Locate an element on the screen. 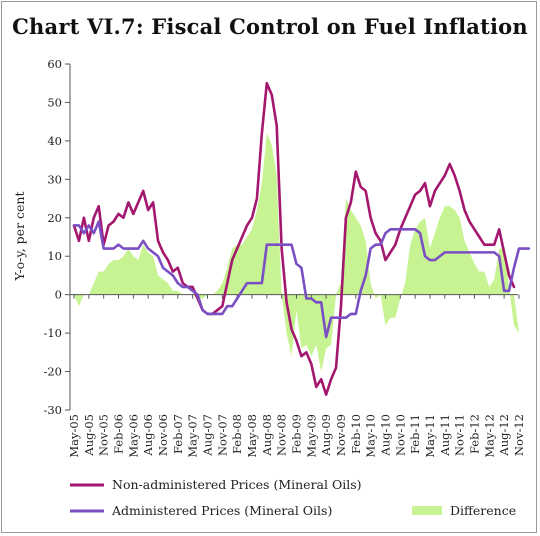 Image resolution: width=540 pixels, height=536 pixels. y-tick-label: 0 is located at coordinates (58, 295).